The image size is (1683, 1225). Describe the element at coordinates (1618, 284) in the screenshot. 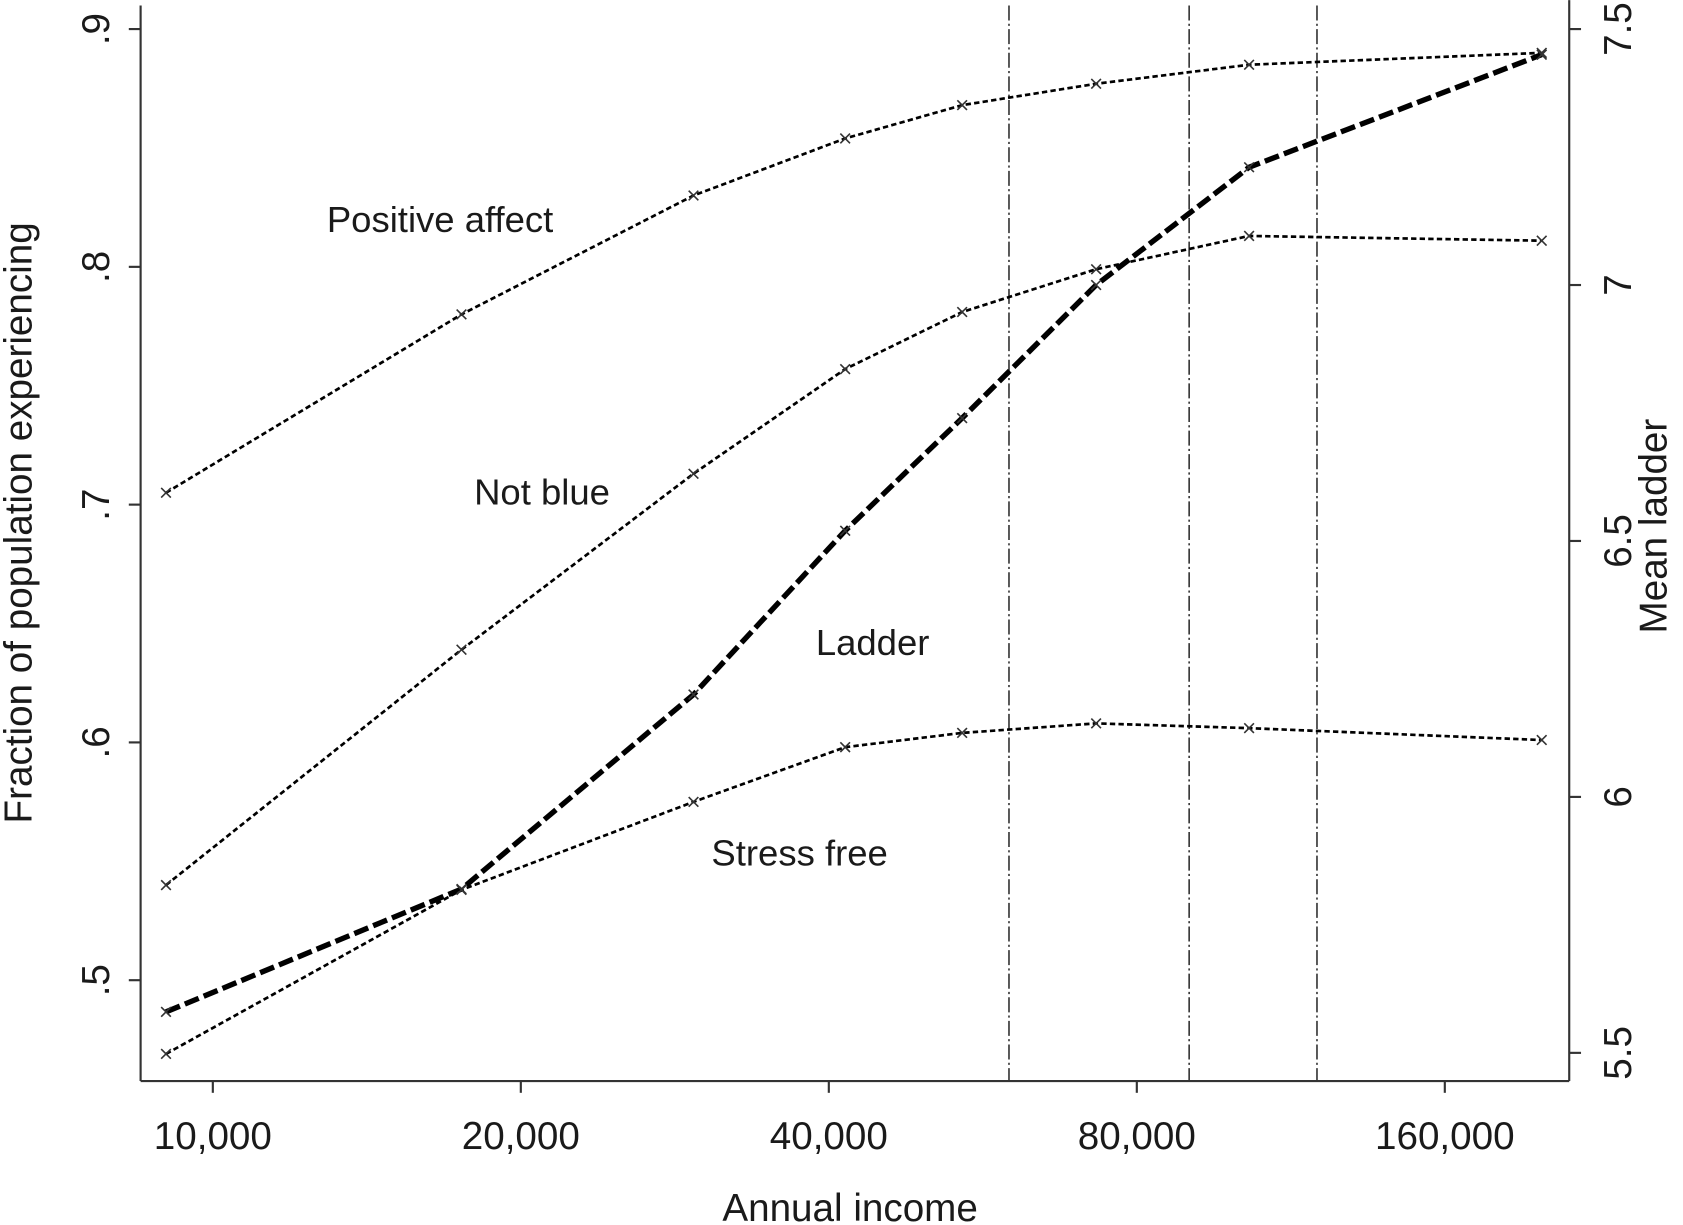

I see `y2-tick-label: 7` at that location.